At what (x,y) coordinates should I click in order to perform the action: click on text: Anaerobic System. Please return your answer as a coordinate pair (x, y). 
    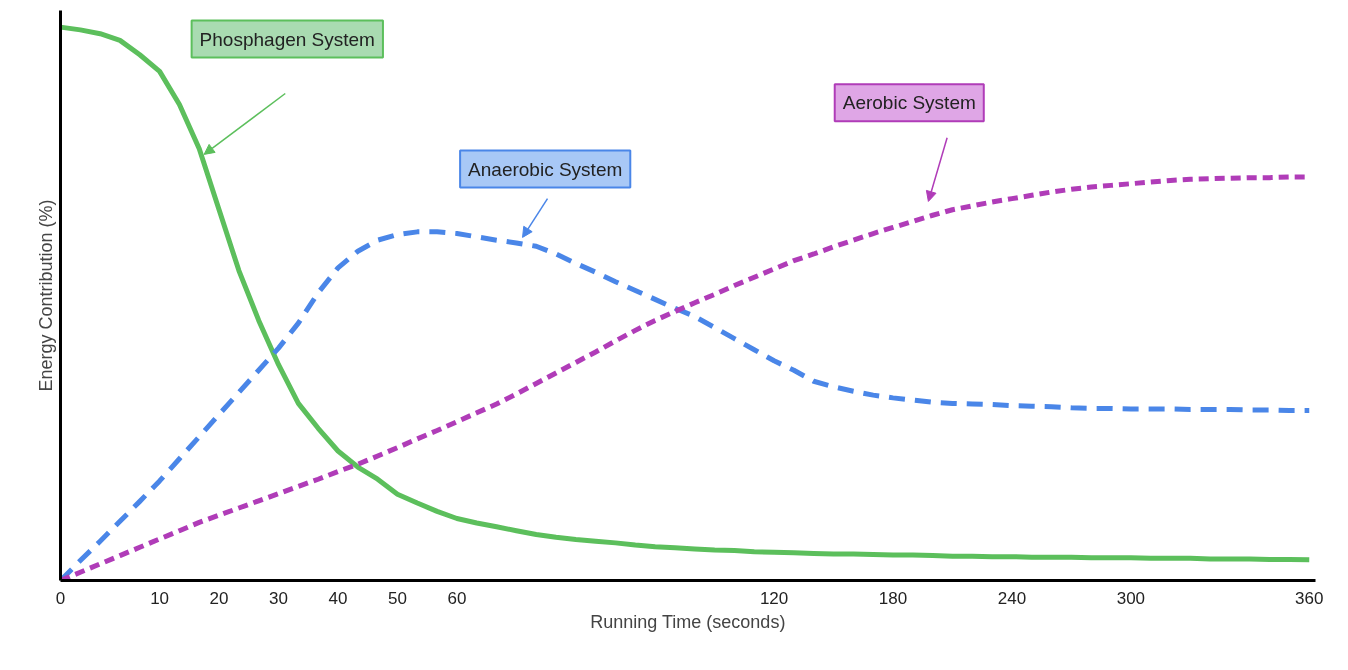
    Looking at the image, I should click on (545, 169).